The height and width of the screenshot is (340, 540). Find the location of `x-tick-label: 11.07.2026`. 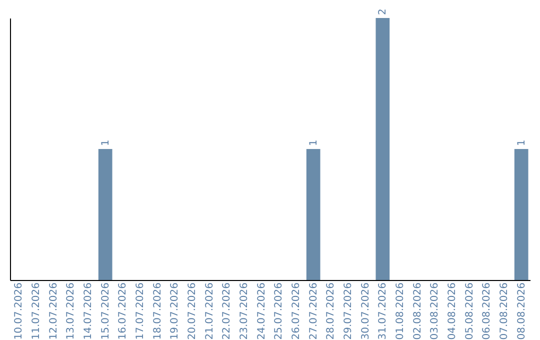

x-tick-label: 11.07.2026 is located at coordinates (36, 311).